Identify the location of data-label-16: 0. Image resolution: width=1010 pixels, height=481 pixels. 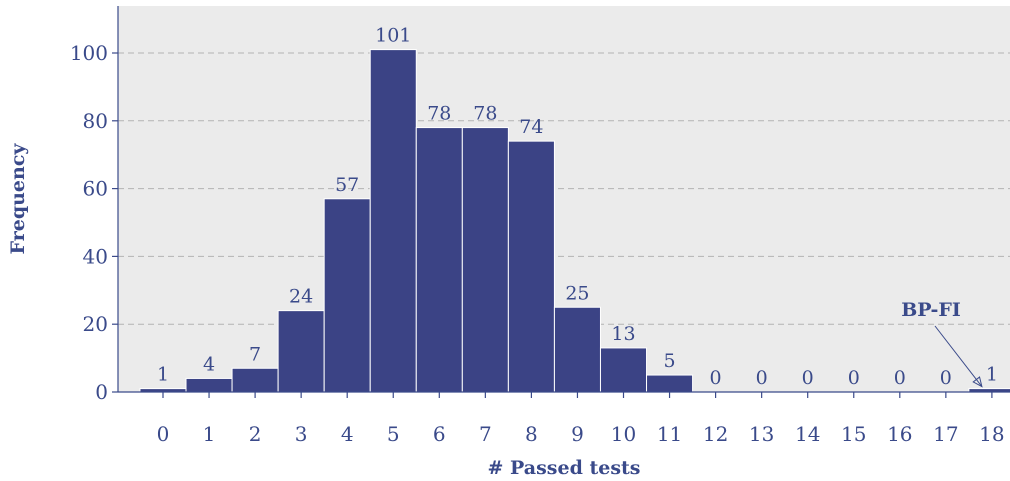
(900, 378).